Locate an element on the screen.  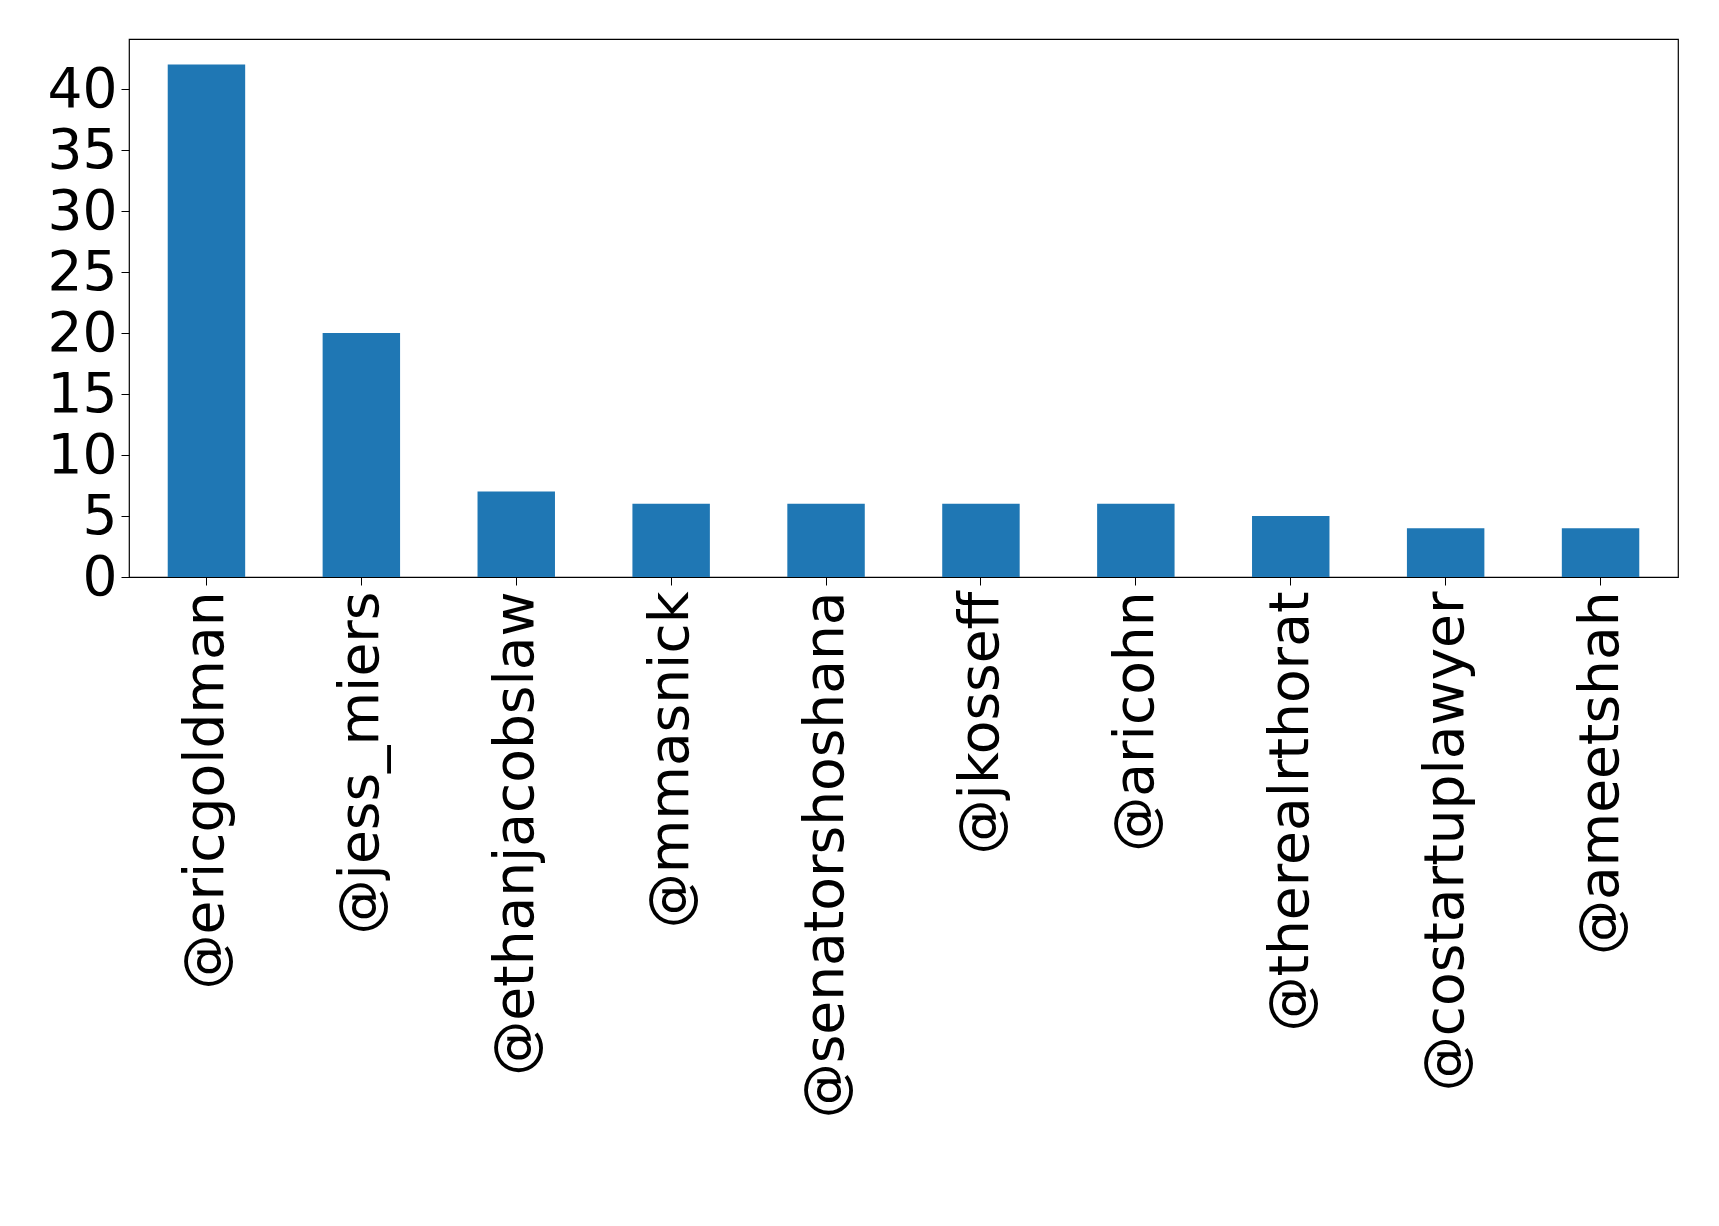
x-tick-label: @therealrthorat is located at coordinates (1288, 811).